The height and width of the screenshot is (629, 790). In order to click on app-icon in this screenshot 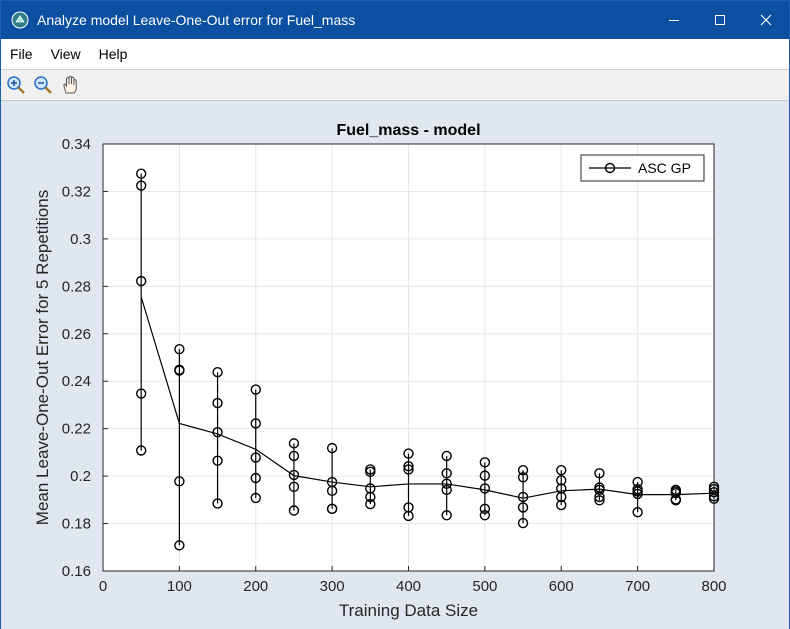, I will do `click(20, 20)`.